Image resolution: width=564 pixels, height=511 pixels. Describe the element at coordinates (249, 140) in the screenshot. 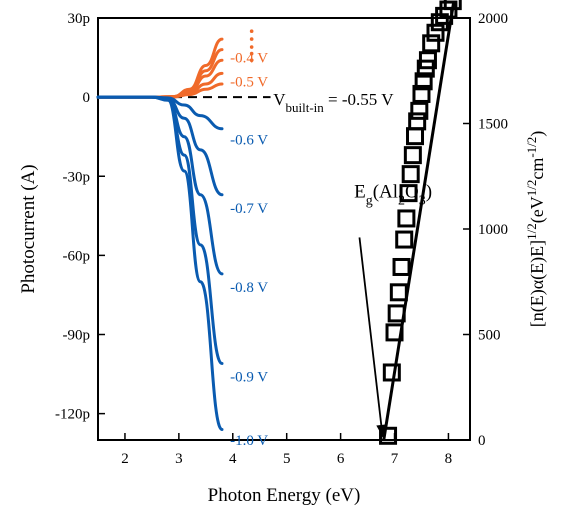

I see `curve-label: -0.6 V` at that location.